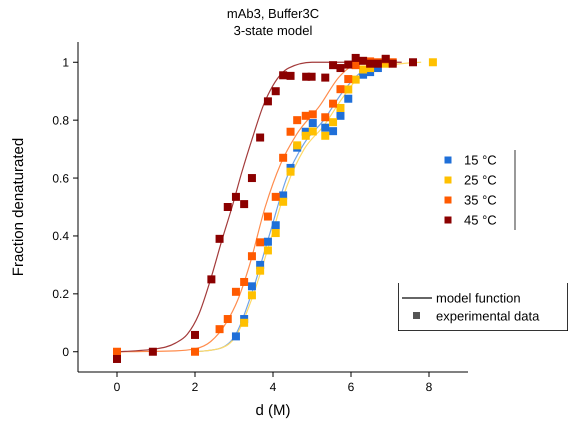  What do you see at coordinates (480, 160) in the screenshot?
I see `legend-label: 15 °C` at bounding box center [480, 160].